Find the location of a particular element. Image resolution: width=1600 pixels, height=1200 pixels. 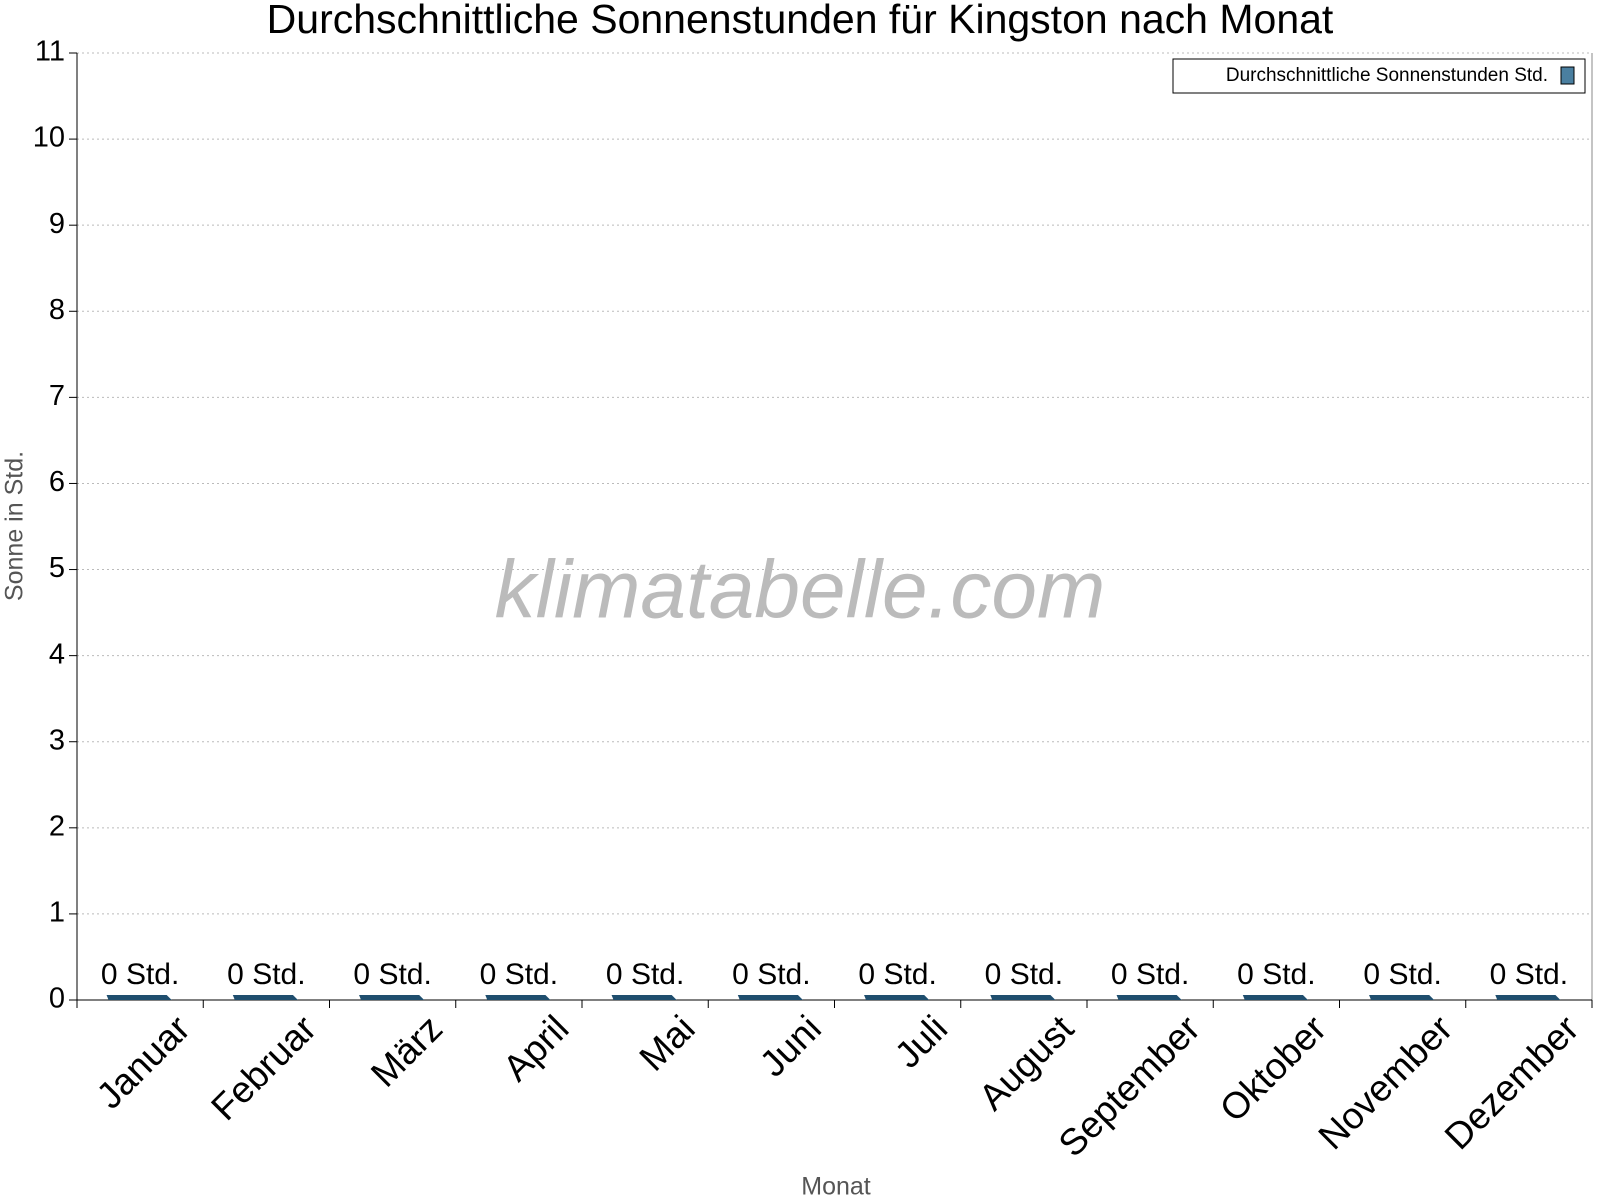

y-tick-label: 9 is located at coordinates (57, 224).